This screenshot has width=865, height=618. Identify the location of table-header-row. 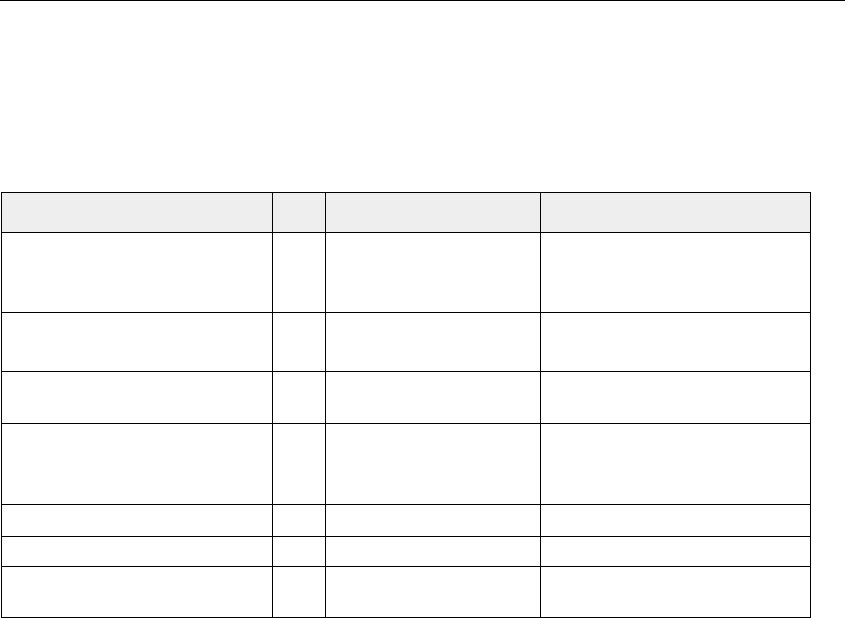
(406, 212).